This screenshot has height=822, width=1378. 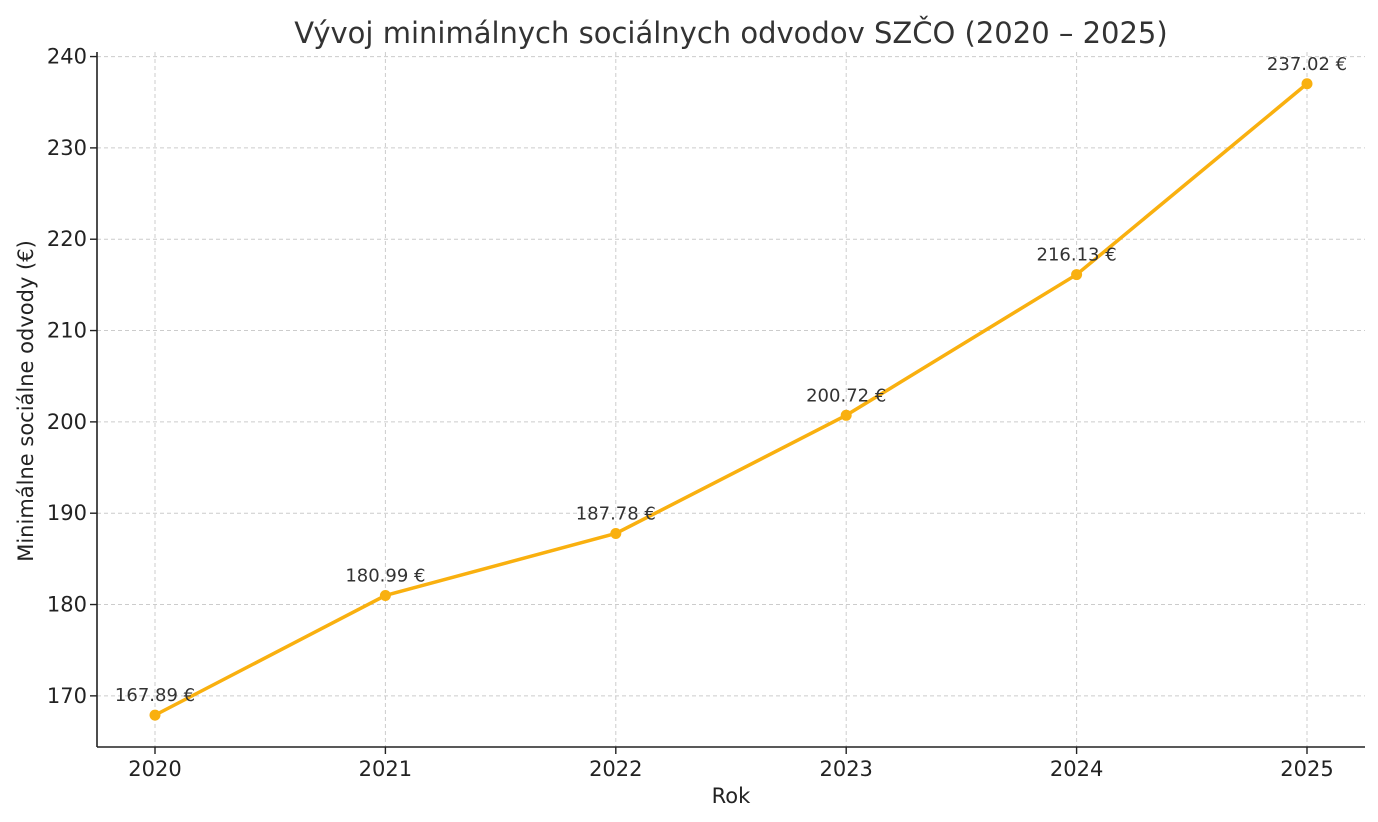 I want to click on y-tick-label: 220, so click(x=67, y=239).